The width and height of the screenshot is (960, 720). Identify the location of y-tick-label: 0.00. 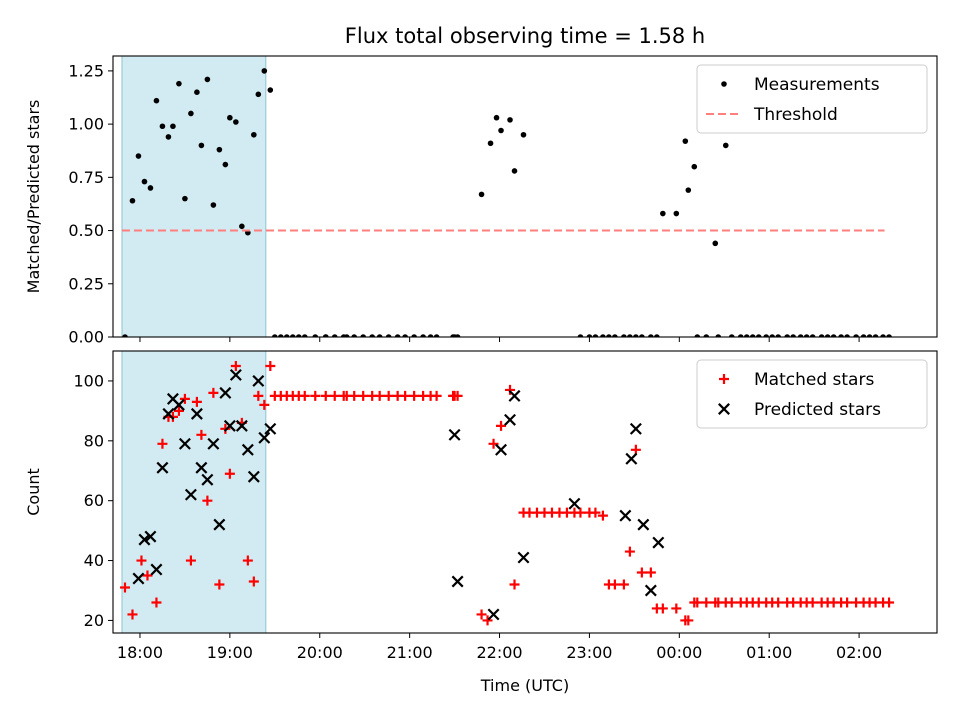
(86, 337).